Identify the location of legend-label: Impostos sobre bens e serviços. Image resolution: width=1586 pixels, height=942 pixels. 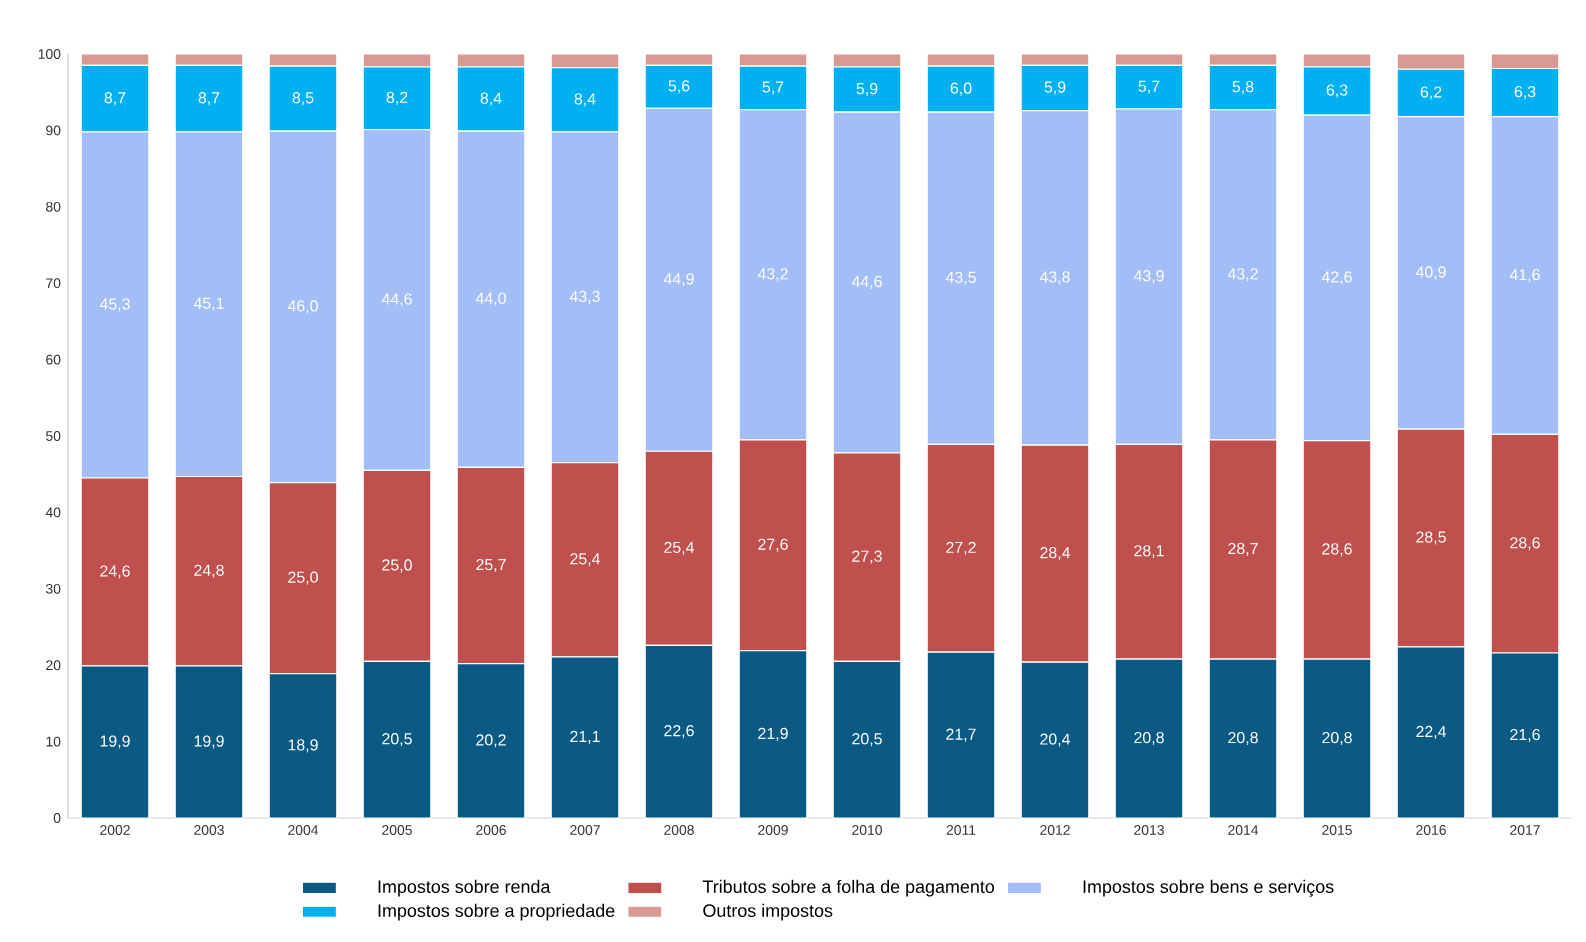
(1208, 888).